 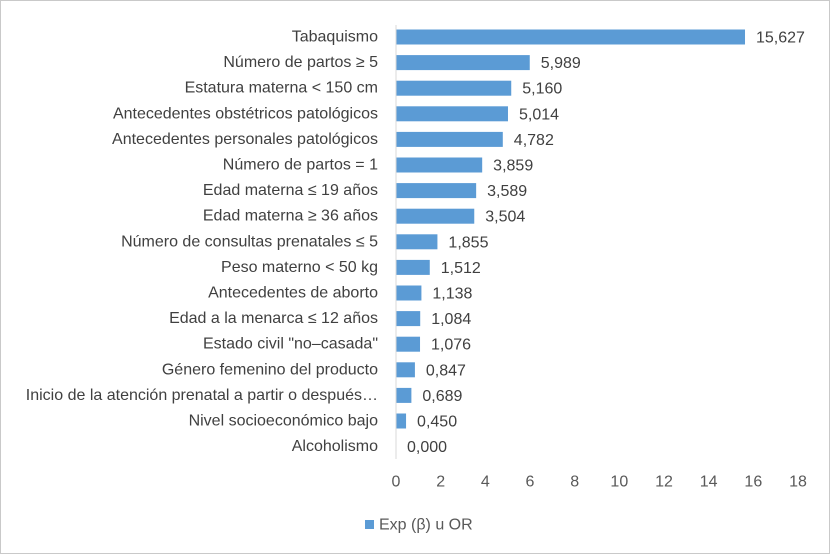 I want to click on data-label: 5,014, so click(x=539, y=114).